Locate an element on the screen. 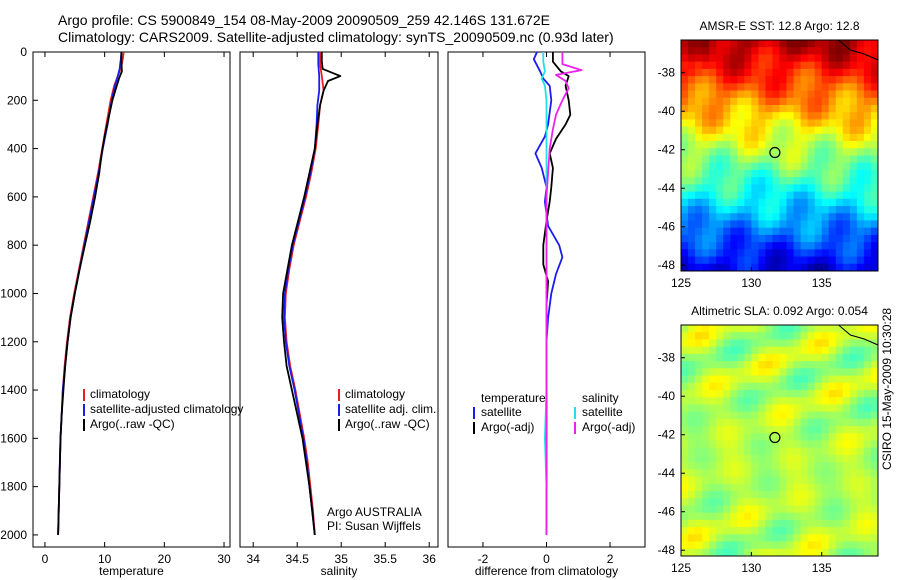  temperature-xtick-label: 10 is located at coordinates (105, 559).